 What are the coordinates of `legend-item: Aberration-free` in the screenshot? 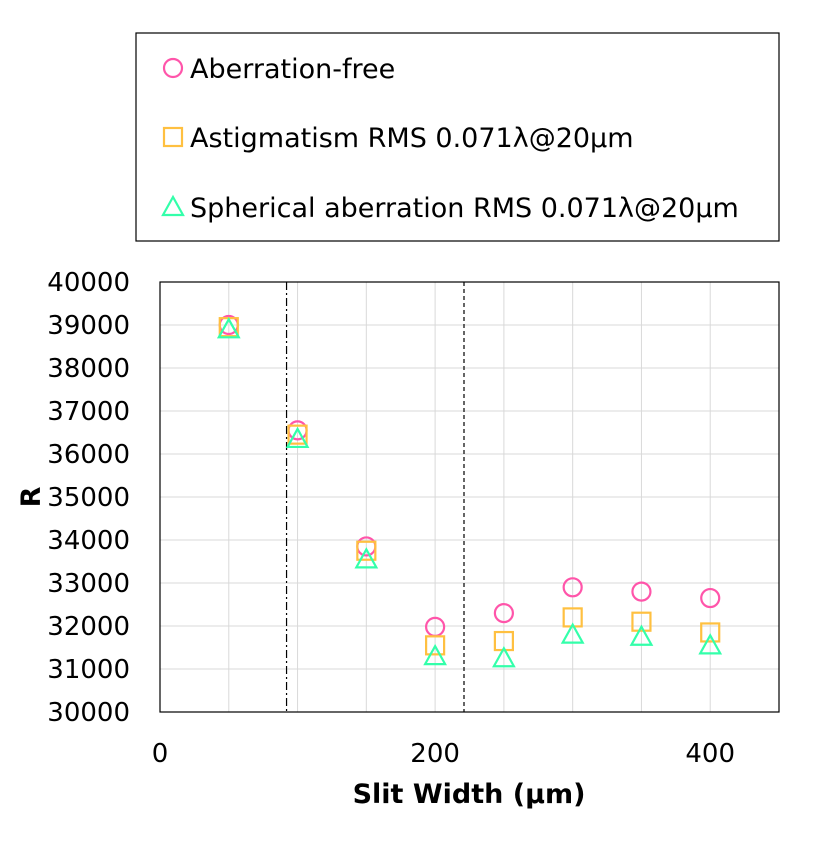 It's located at (278, 69).